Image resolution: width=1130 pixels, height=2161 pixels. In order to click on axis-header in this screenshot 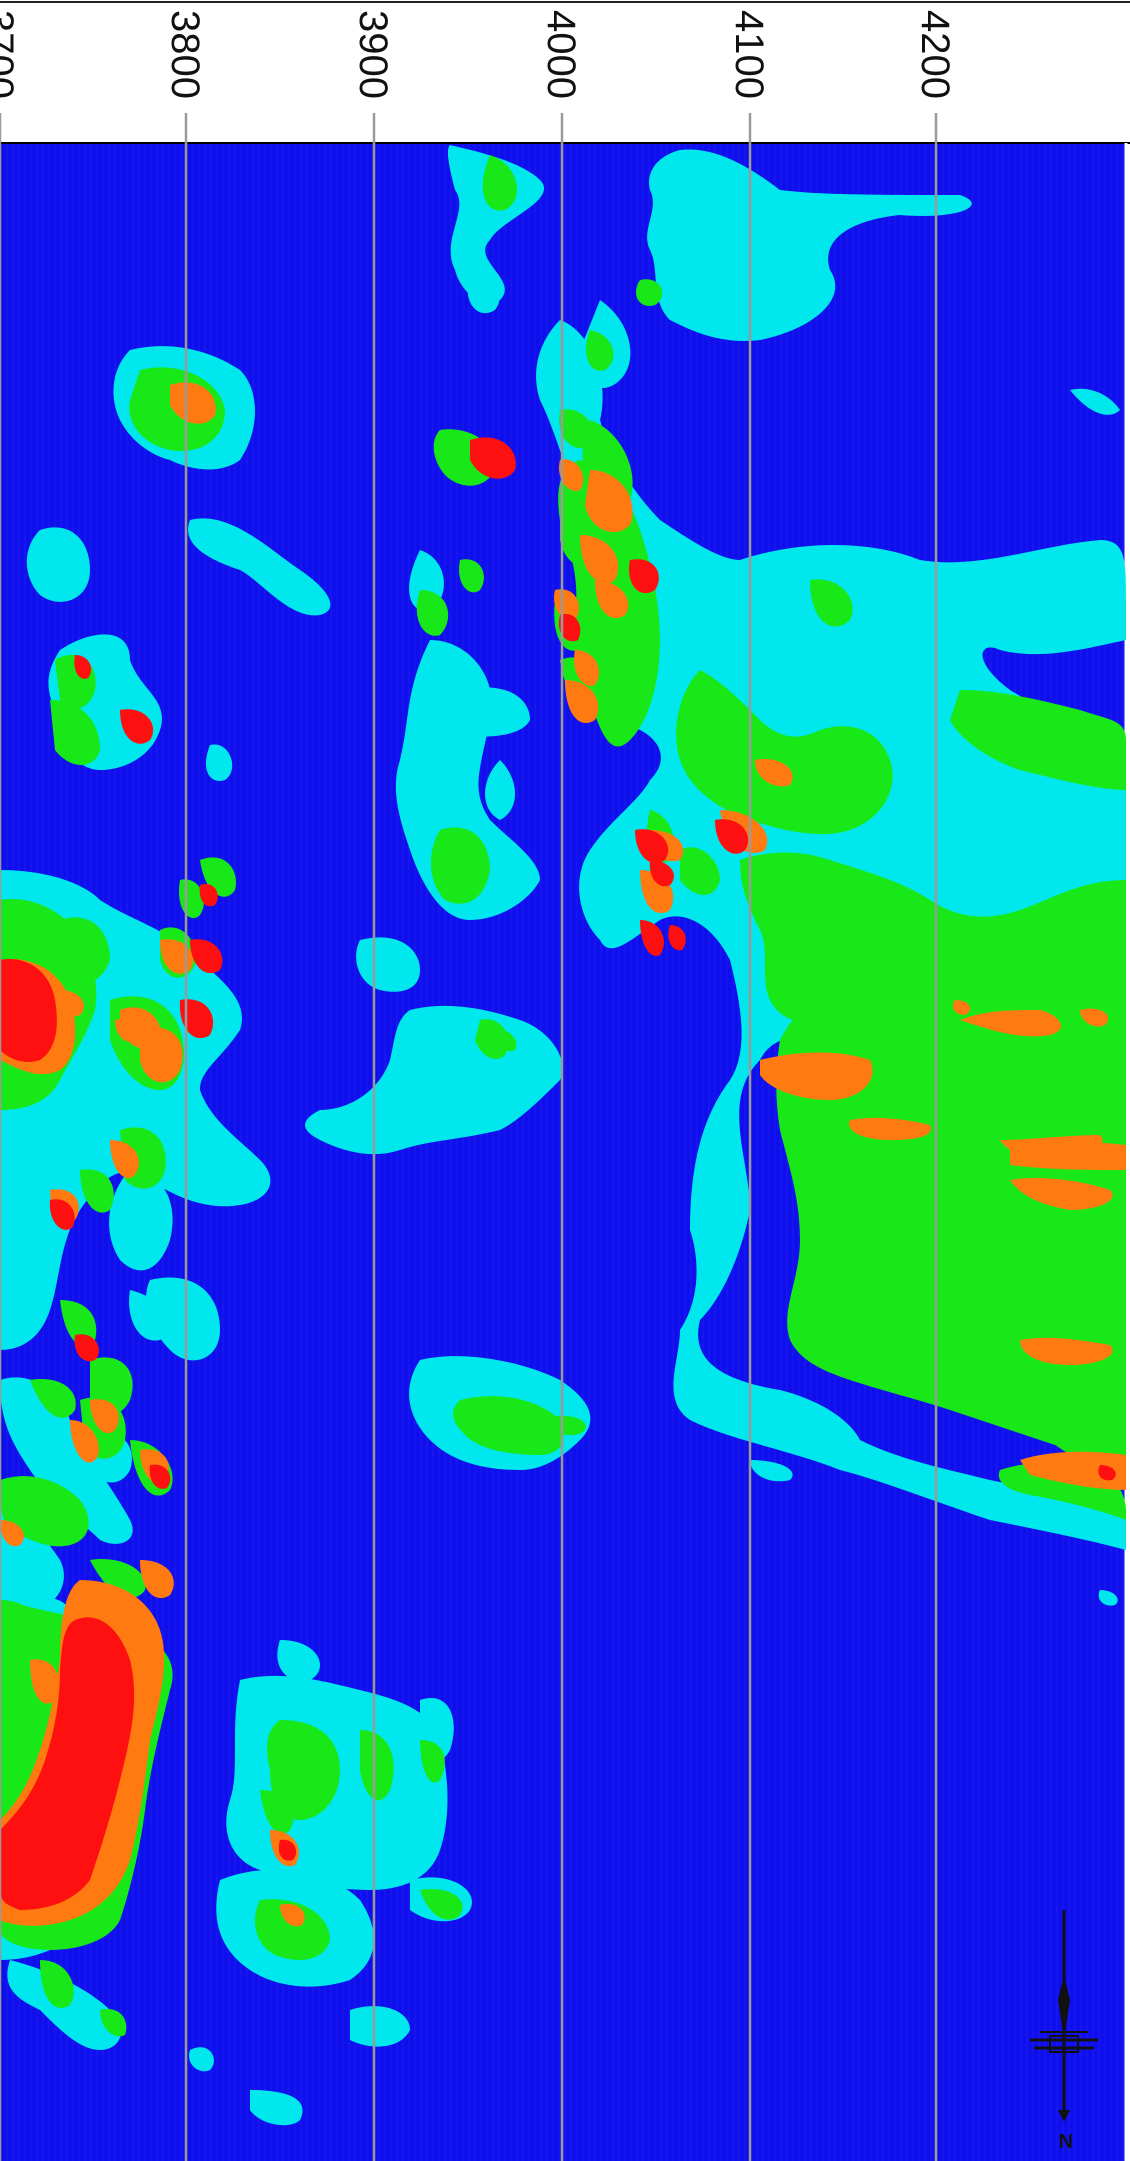, I will do `click(565, 71)`.